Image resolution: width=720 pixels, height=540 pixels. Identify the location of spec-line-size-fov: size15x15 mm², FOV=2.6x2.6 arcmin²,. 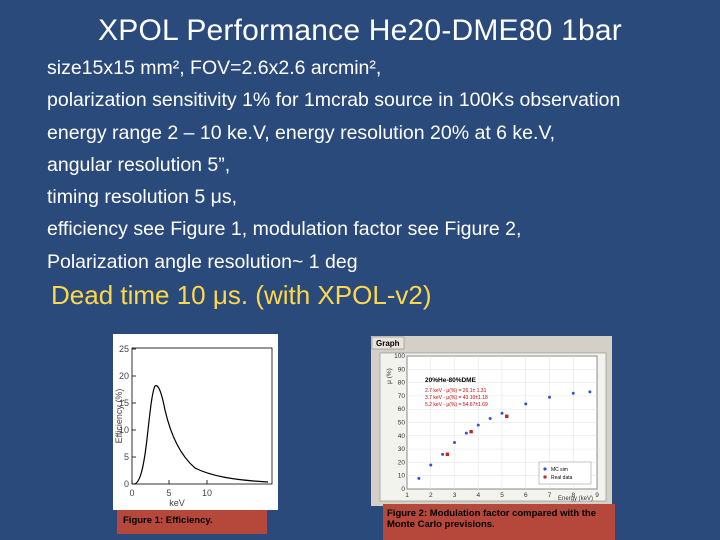
(214, 68).